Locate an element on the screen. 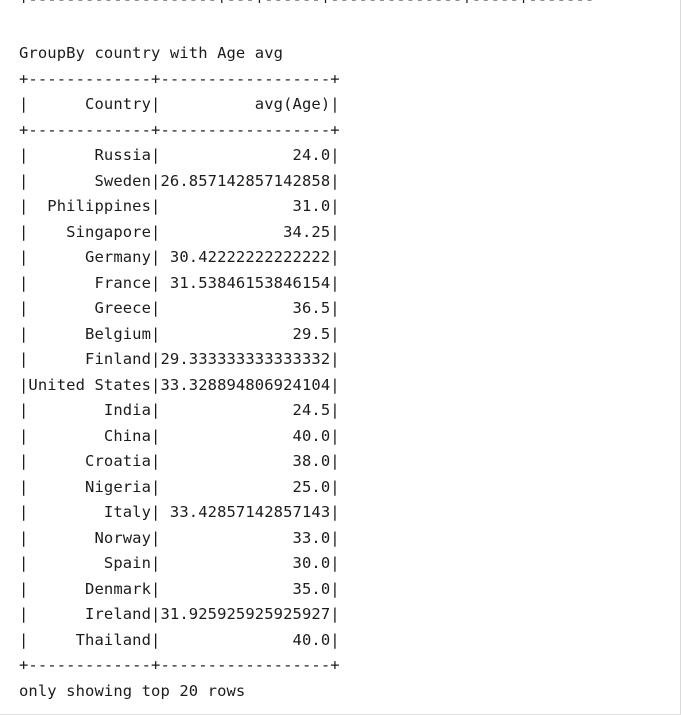  table-header-row: | Country| avg(Age)| is located at coordinates (179, 104).